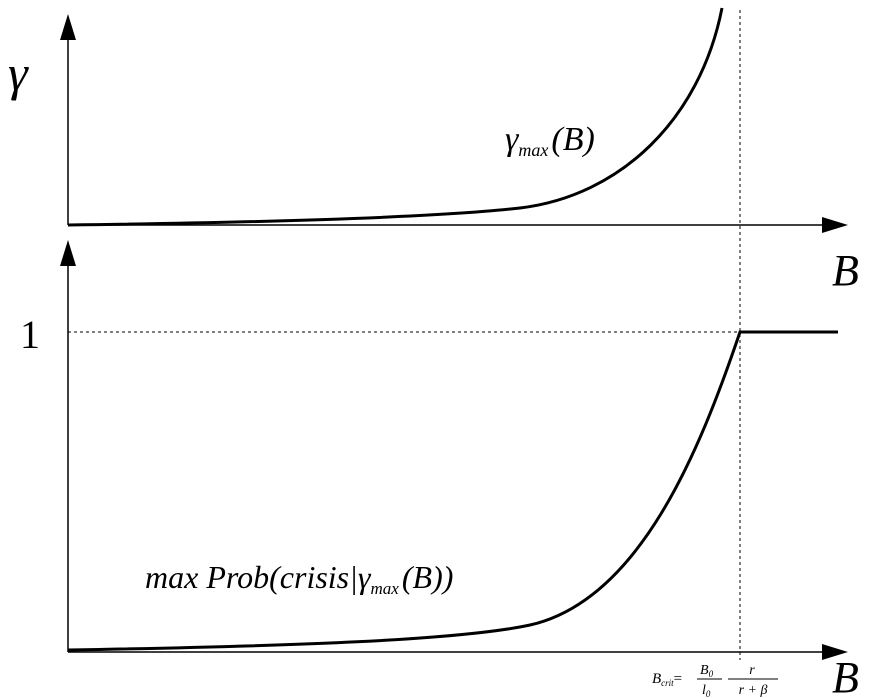  What do you see at coordinates (752, 670) in the screenshot?
I see `frac-num: r` at bounding box center [752, 670].